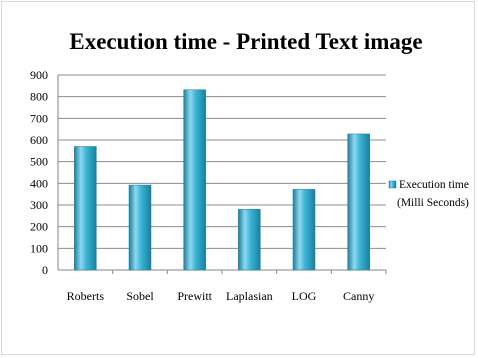 The image size is (478, 358). What do you see at coordinates (39, 97) in the screenshot?
I see `y-tick-label: 800` at bounding box center [39, 97].